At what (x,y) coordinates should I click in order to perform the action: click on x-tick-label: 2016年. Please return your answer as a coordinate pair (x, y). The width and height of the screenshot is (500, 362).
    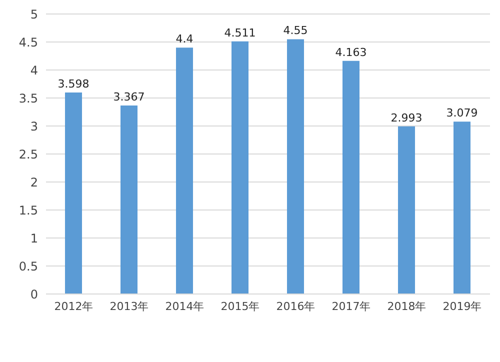
    Looking at the image, I should click on (296, 306).